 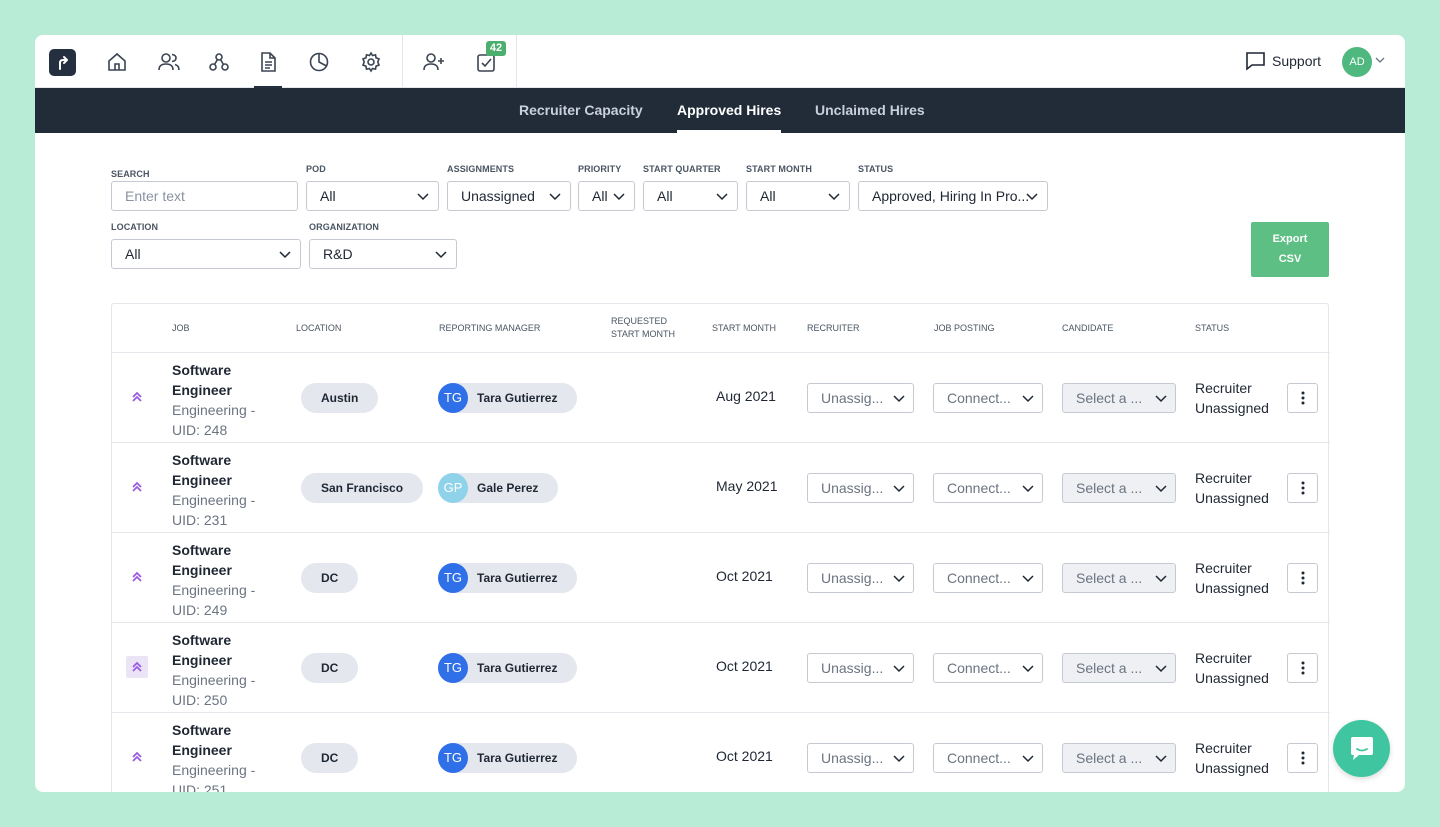 What do you see at coordinates (870, 110) in the screenshot?
I see `tab-unclaimed-hires: Unclaimed Hires` at bounding box center [870, 110].